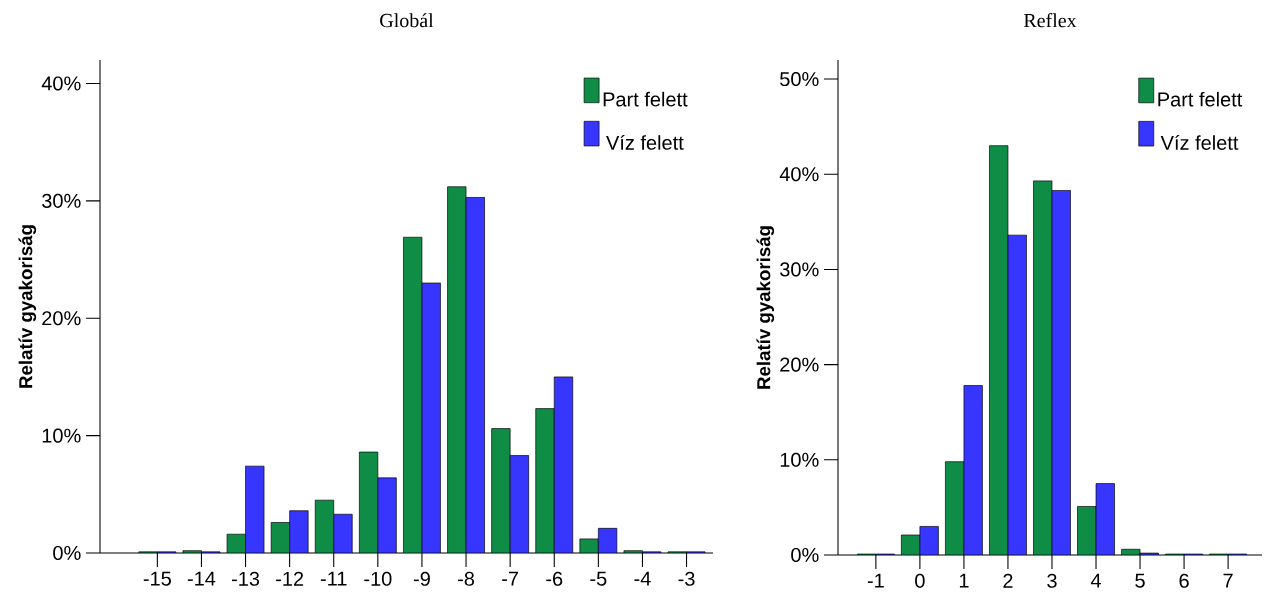  Describe the element at coordinates (799, 79) in the screenshot. I see `y-tick-label: 50%` at that location.